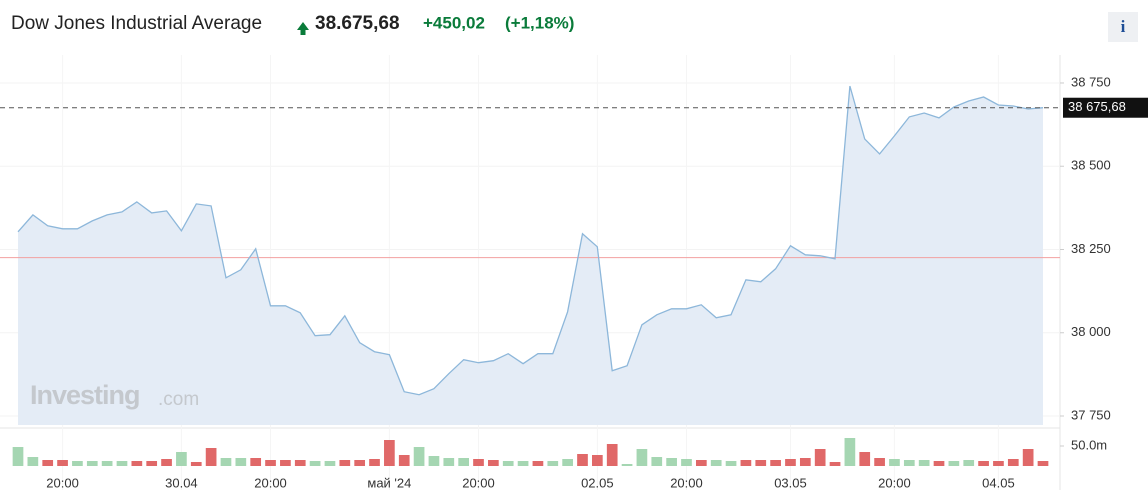 The height and width of the screenshot is (503, 1148). I want to click on up-arrow, so click(303, 28).